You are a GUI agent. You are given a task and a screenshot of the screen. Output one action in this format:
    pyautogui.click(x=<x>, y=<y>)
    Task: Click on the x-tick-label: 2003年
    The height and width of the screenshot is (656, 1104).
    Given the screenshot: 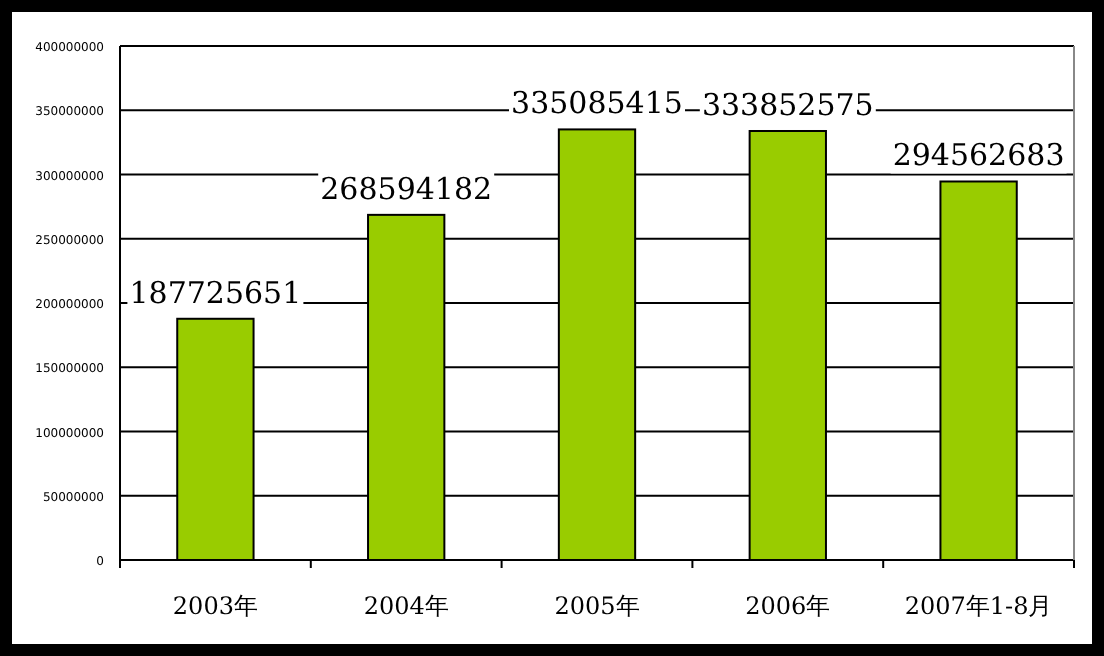 What is the action you would take?
    pyautogui.click(x=215, y=606)
    